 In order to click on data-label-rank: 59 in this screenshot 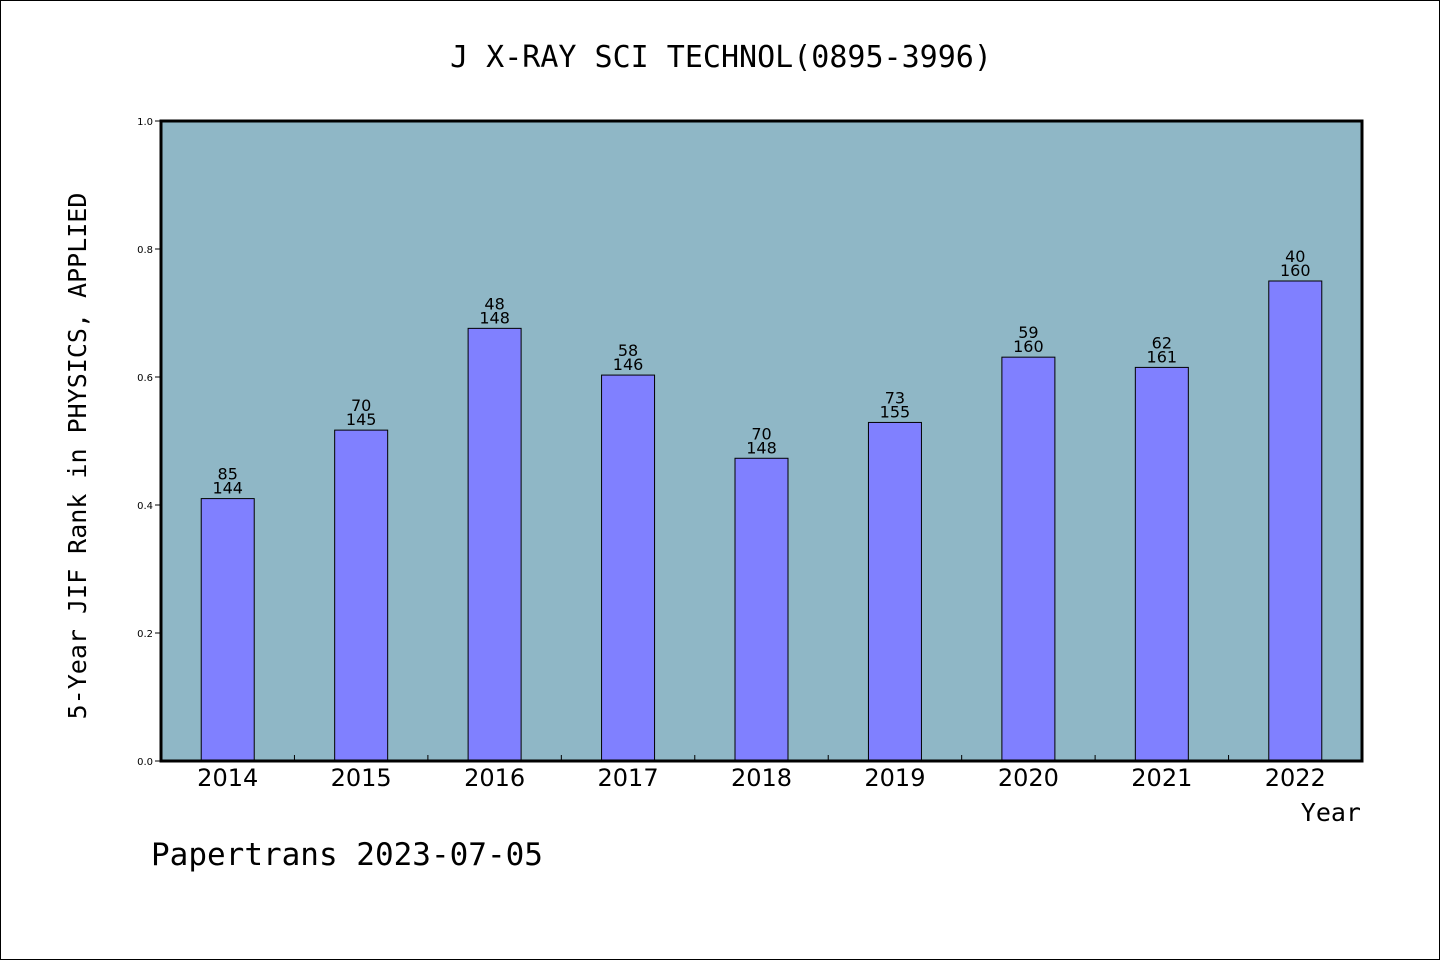, I will do `click(1028, 332)`.